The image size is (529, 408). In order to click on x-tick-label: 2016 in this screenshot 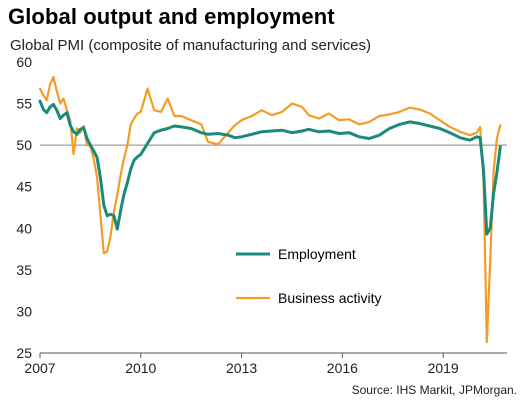, I will do `click(342, 368)`.